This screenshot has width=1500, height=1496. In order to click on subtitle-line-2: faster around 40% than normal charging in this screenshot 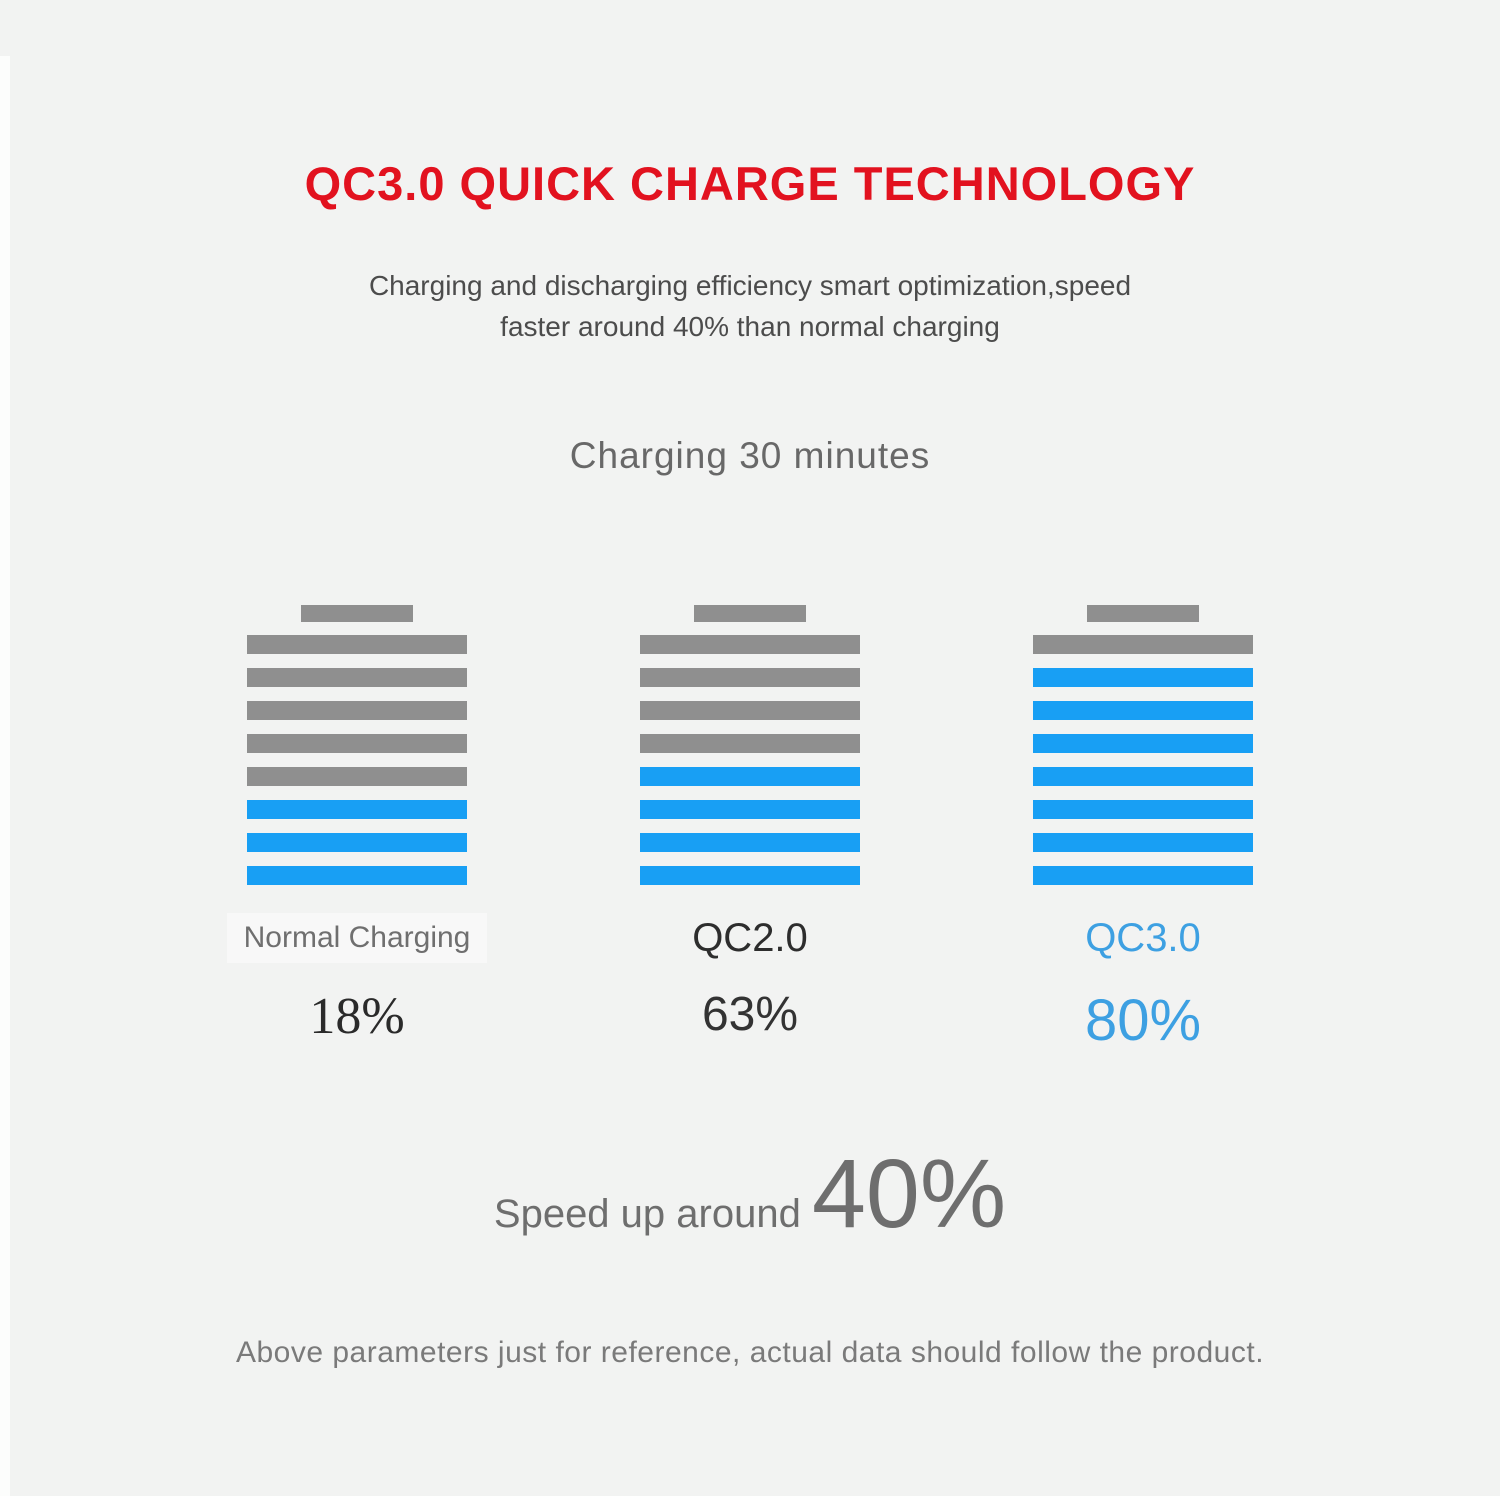, I will do `click(750, 326)`.